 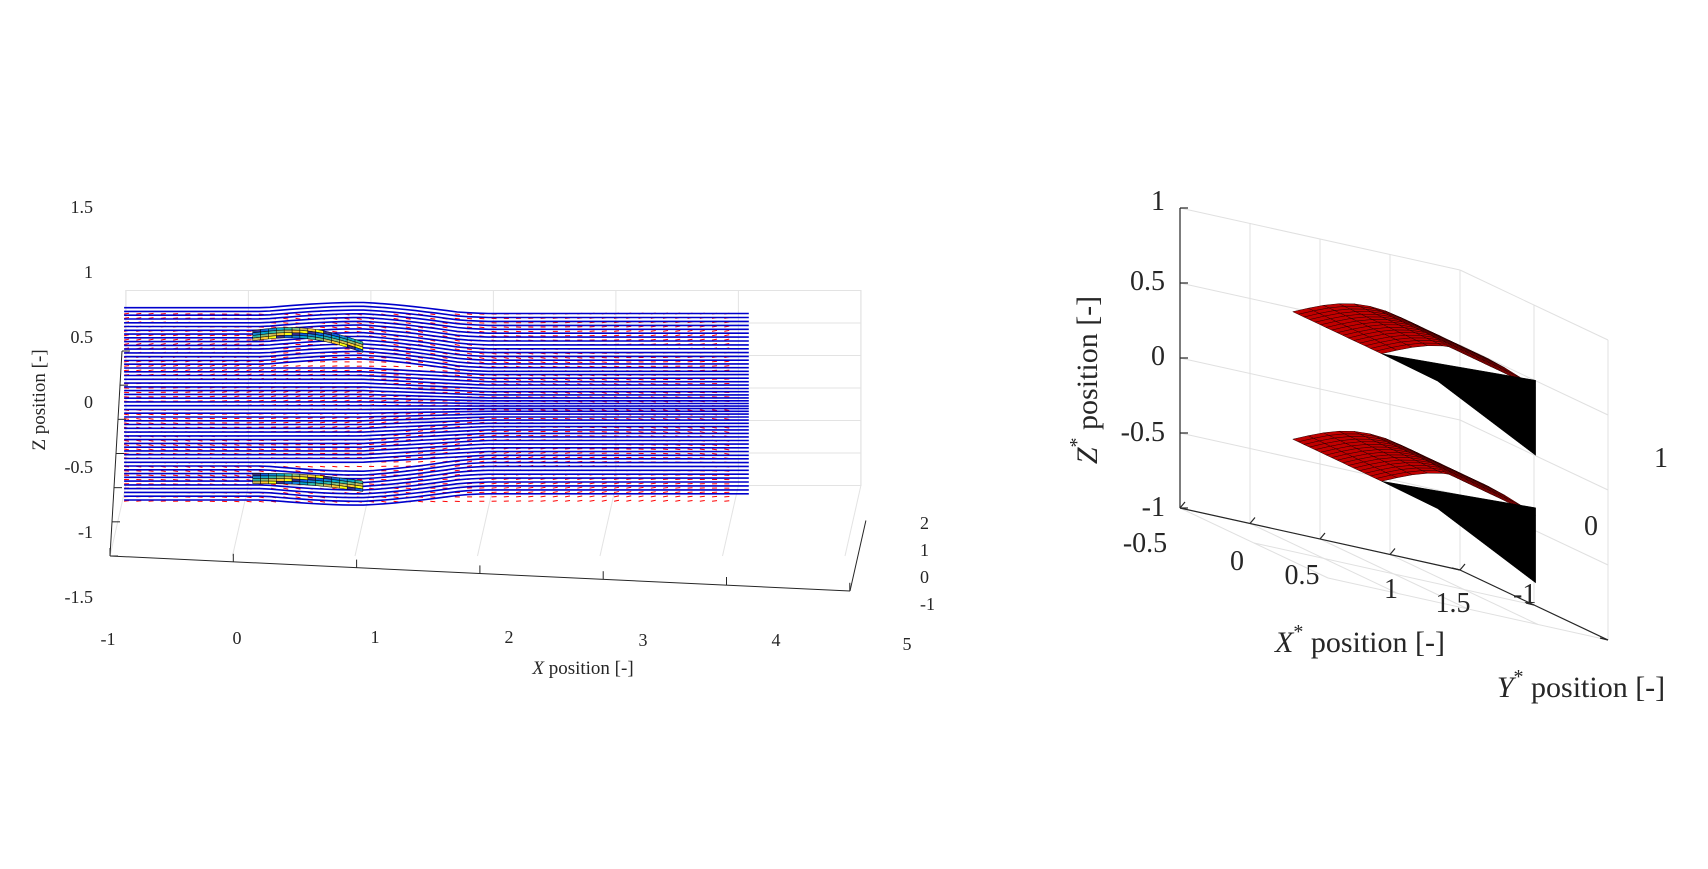 What do you see at coordinates (1153, 507) in the screenshot?
I see `right-z-tick: -1` at bounding box center [1153, 507].